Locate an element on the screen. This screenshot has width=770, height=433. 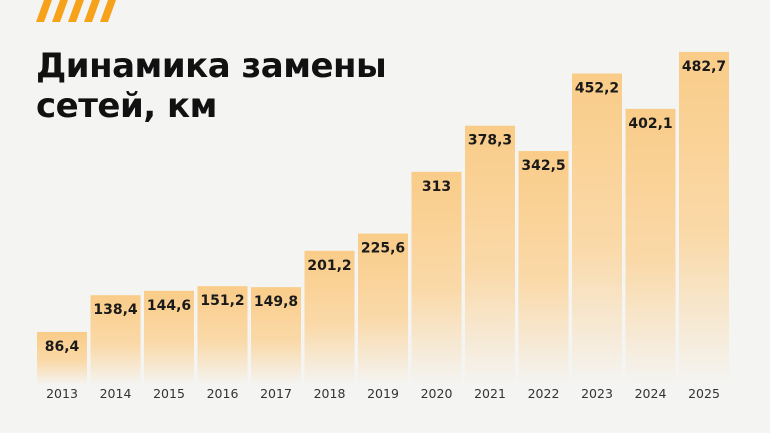
chart-title: Динамика замены сетей, км is located at coordinates (211, 86).